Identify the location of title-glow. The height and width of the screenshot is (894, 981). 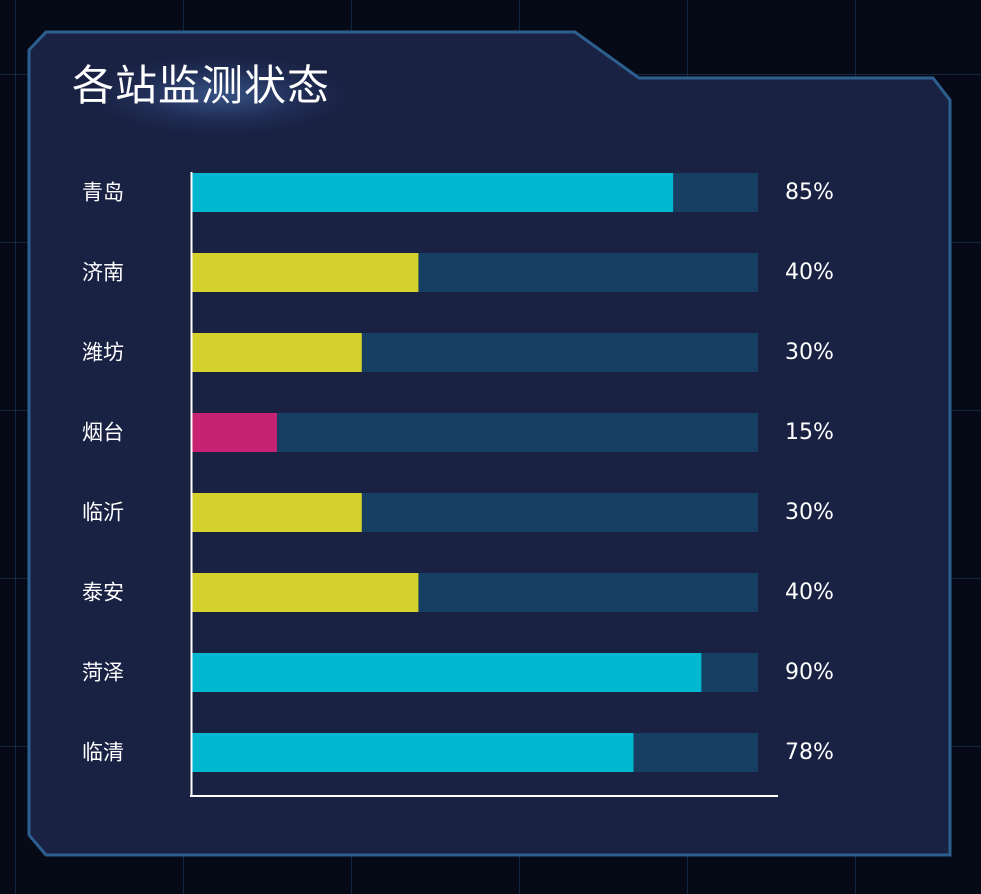
(220, 95).